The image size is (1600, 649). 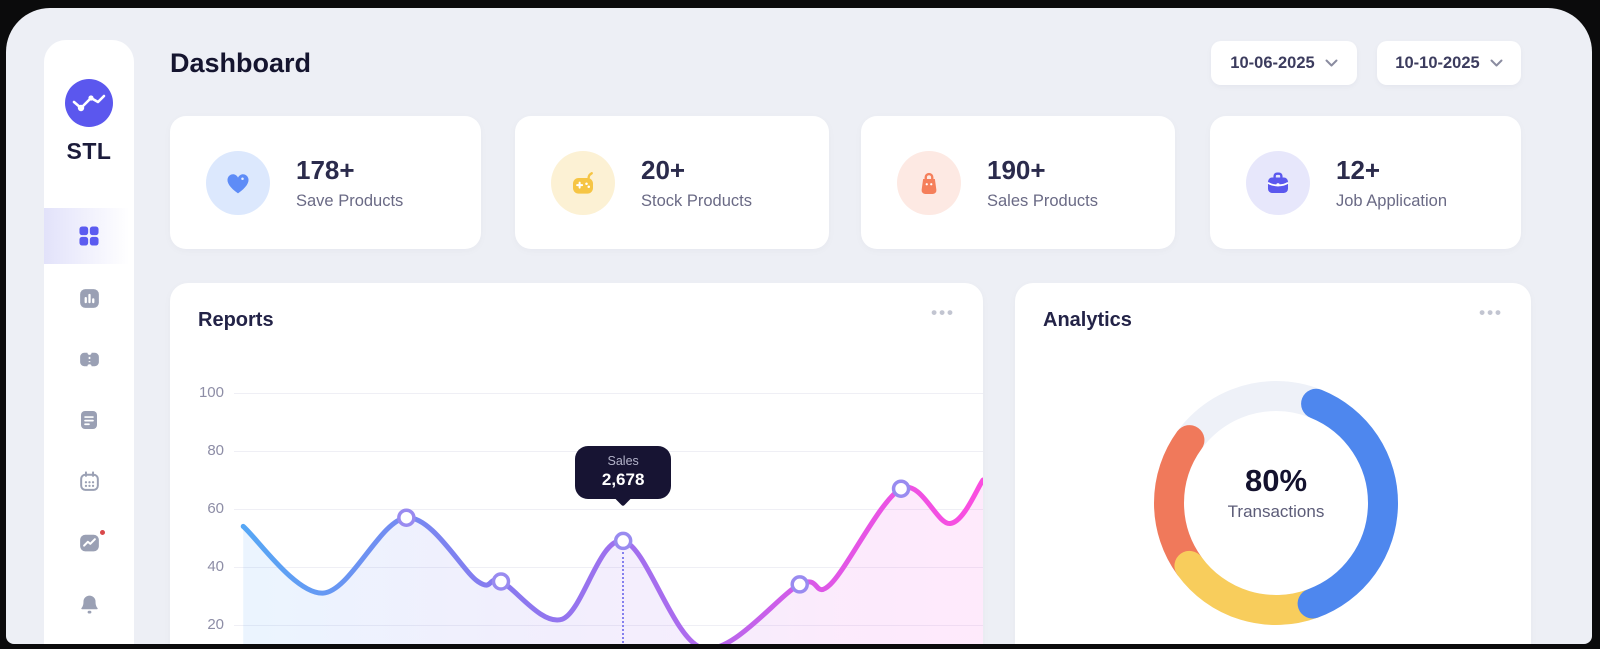 What do you see at coordinates (236, 320) in the screenshot?
I see `reports-title: Reports` at bounding box center [236, 320].